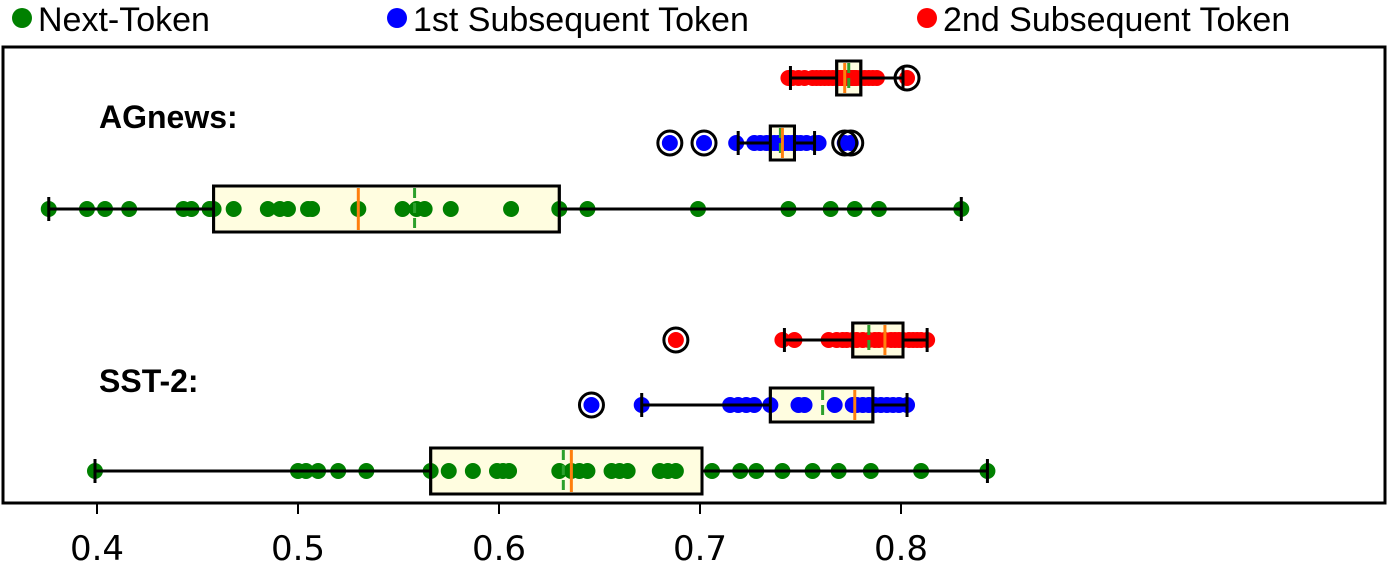 This screenshot has width=1390, height=571. I want to click on x-tick-label: 0.6, so click(499, 549).